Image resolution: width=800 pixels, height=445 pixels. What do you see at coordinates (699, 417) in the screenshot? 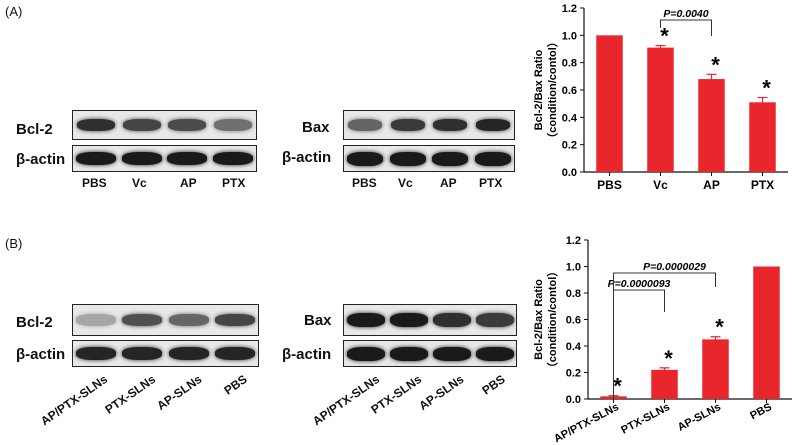
I see `x-tick-label: AP-SLNs` at bounding box center [699, 417].